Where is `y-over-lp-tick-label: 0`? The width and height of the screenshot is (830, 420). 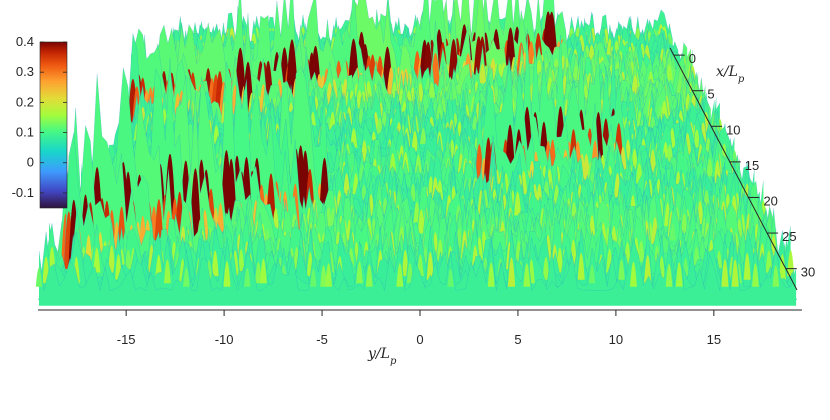 y-over-lp-tick-label: 0 is located at coordinates (419, 339).